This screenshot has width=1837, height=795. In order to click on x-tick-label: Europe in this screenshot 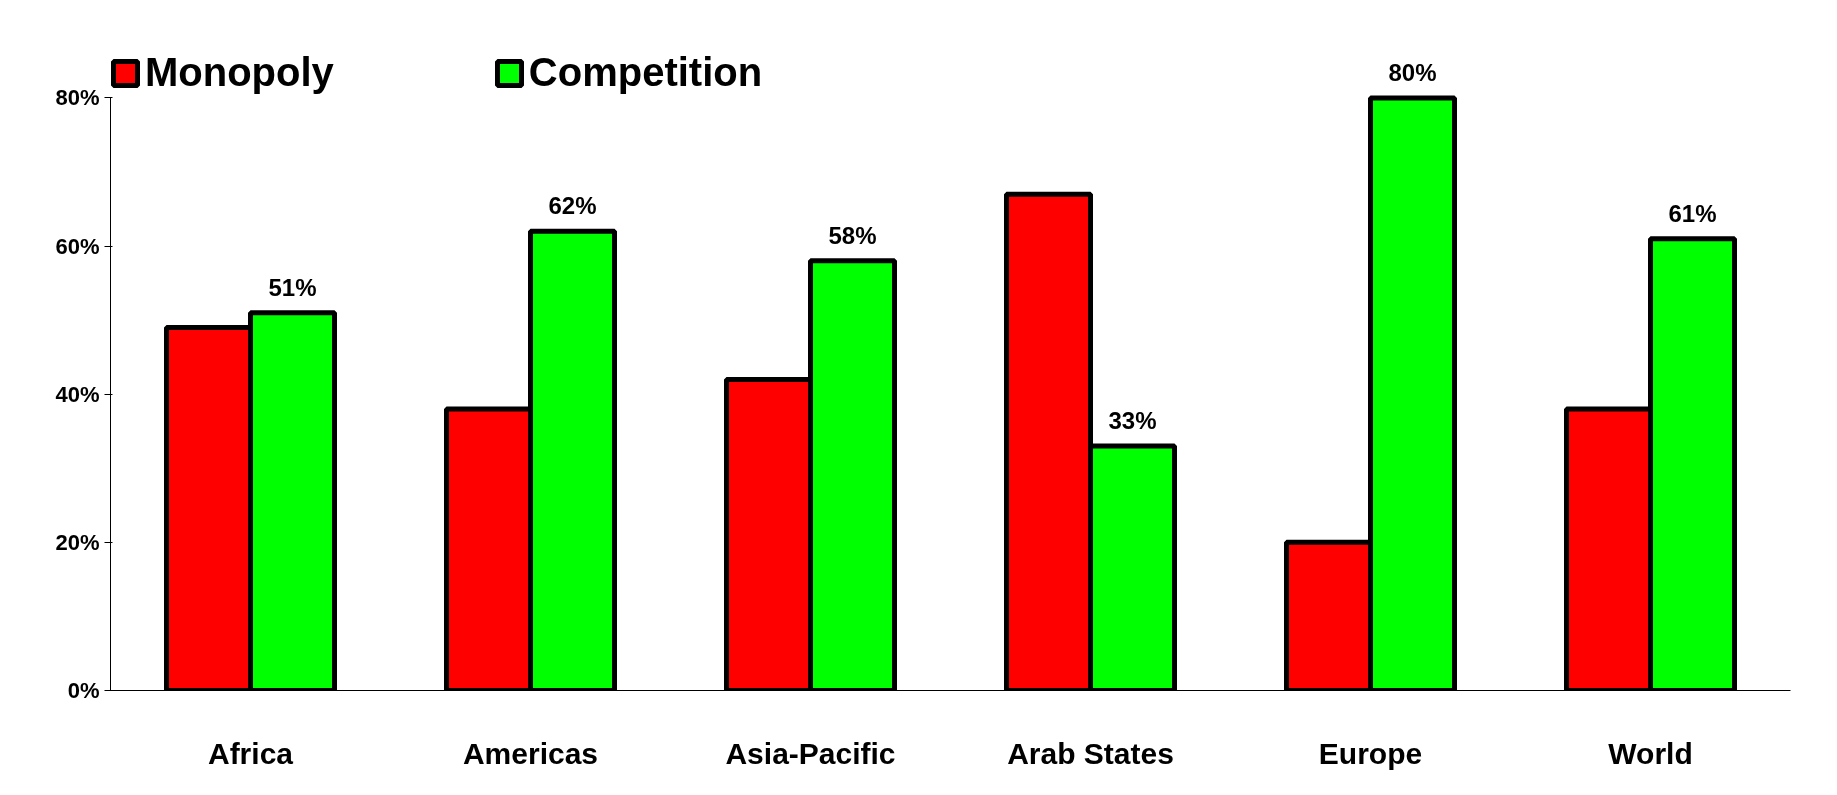, I will do `click(1370, 753)`.